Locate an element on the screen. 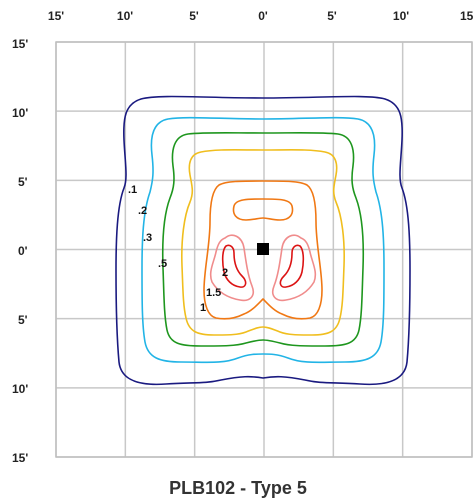 This screenshot has height=504, width=476. contour-label: 1.5 is located at coordinates (213, 293).